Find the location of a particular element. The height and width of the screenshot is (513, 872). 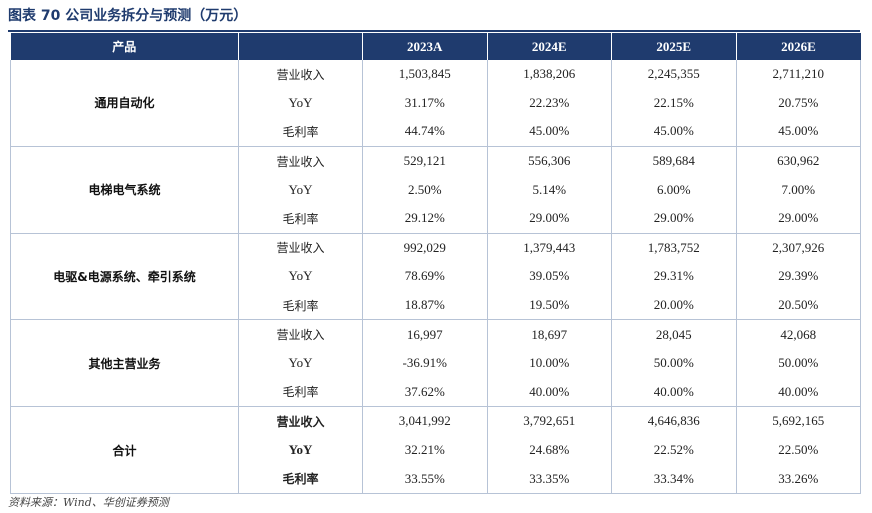

value-cell: 22.23% is located at coordinates (549, 103).